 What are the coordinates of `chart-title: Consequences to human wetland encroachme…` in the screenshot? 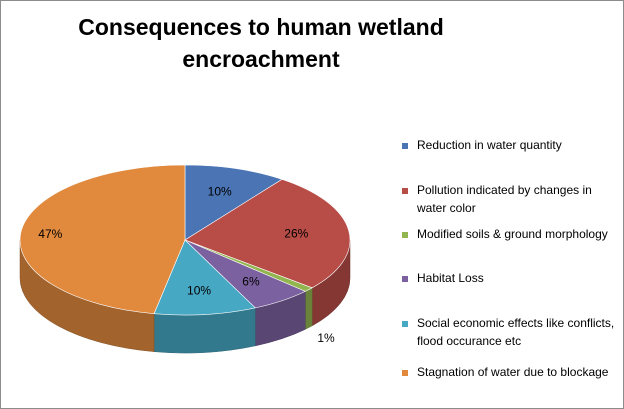 It's located at (261, 43).